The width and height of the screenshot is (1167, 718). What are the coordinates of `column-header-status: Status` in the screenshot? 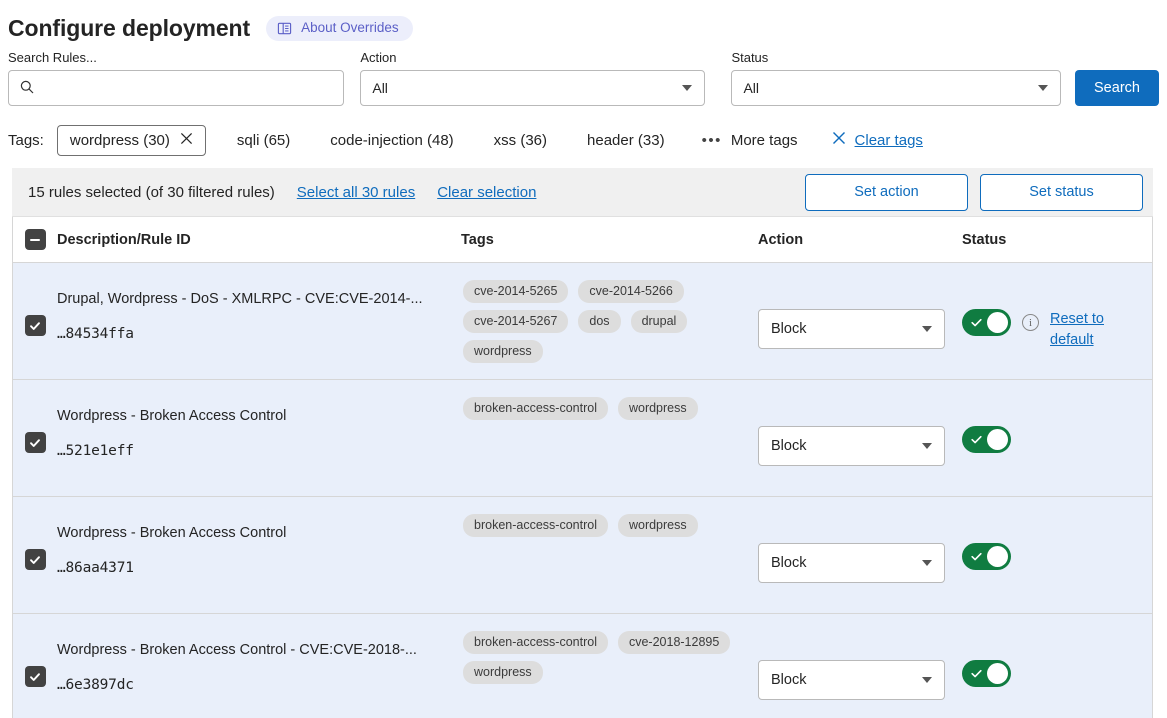 It's located at (984, 239).